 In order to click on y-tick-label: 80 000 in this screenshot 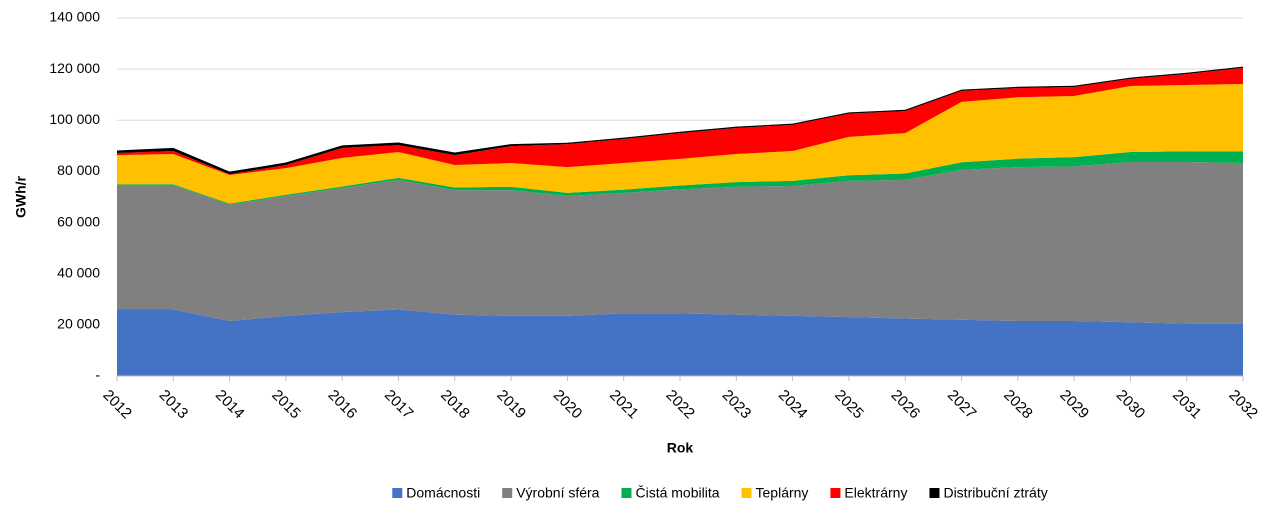, I will do `click(78, 170)`.